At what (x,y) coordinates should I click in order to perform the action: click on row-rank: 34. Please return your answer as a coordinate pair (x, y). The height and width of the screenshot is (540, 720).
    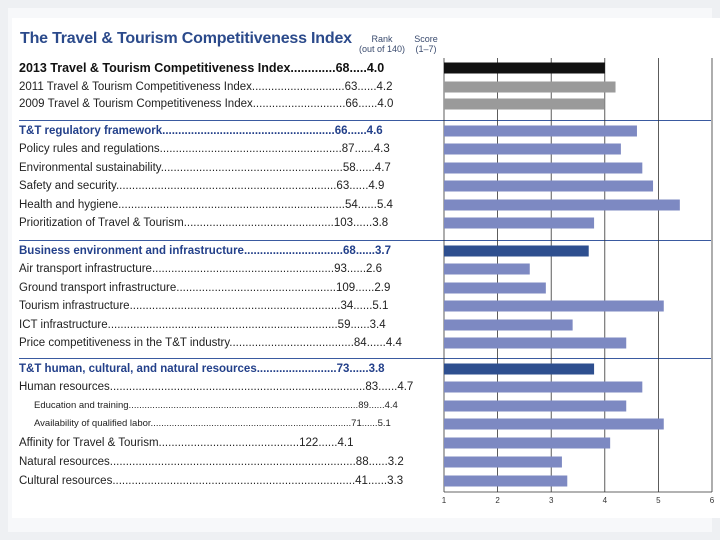
    Looking at the image, I should click on (347, 306).